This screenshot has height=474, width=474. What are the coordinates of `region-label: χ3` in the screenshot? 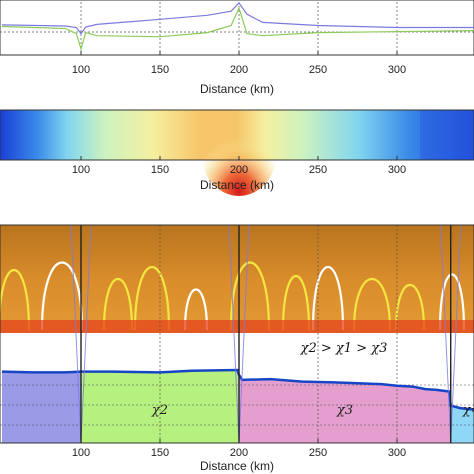 It's located at (344, 410).